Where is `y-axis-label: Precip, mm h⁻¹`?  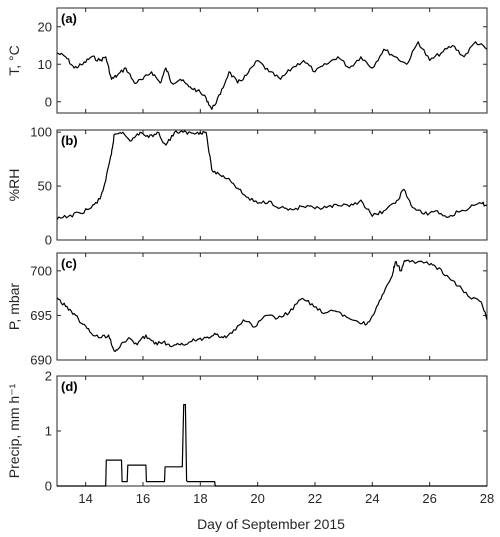
y-axis-label: Precip, mm h⁻¹ is located at coordinates (14, 430).